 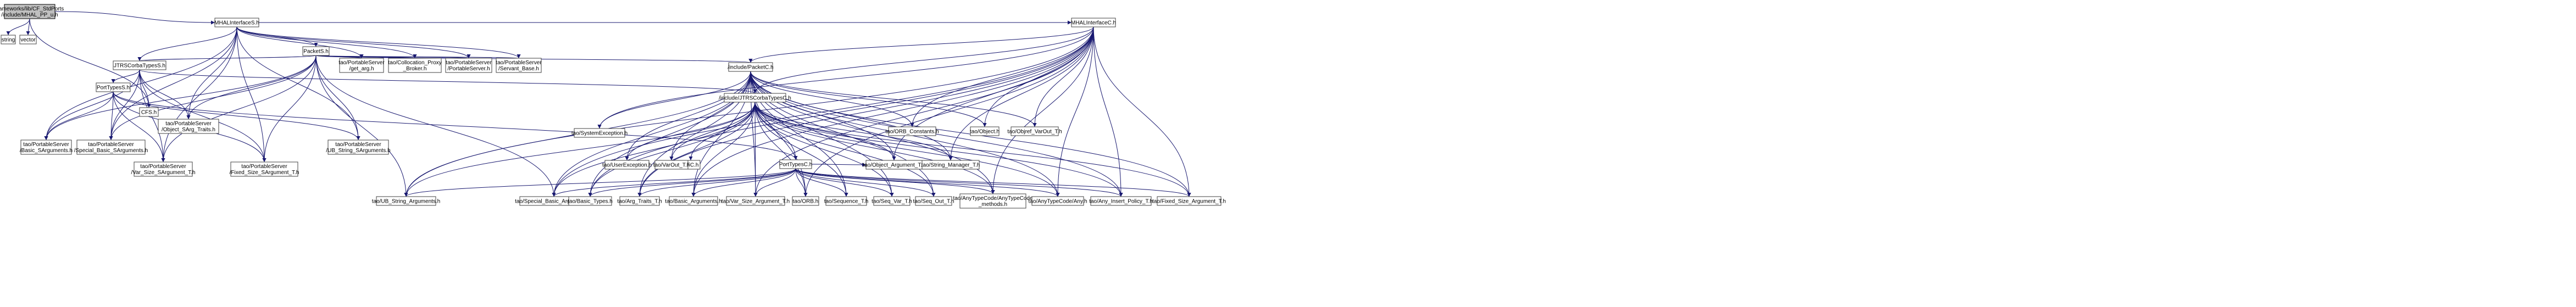 What do you see at coordinates (188, 127) in the screenshot?
I see `node-objectsarg: tao/PortableServer/Object_SArg_Traits.h` at bounding box center [188, 127].